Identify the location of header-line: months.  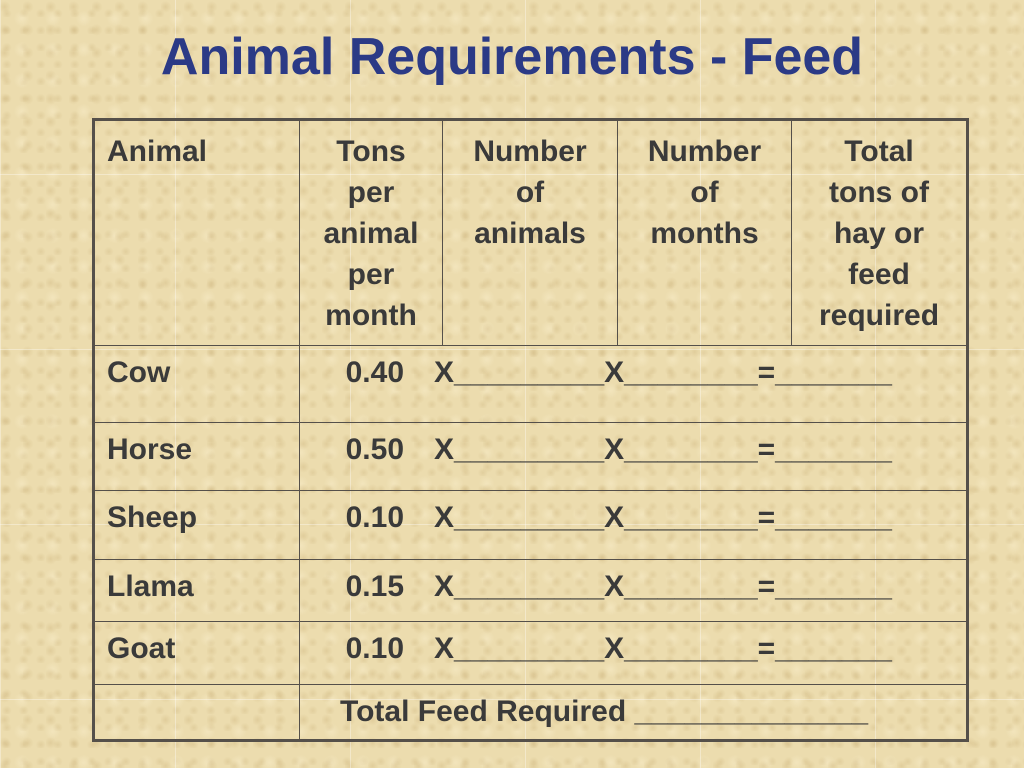
(704, 233).